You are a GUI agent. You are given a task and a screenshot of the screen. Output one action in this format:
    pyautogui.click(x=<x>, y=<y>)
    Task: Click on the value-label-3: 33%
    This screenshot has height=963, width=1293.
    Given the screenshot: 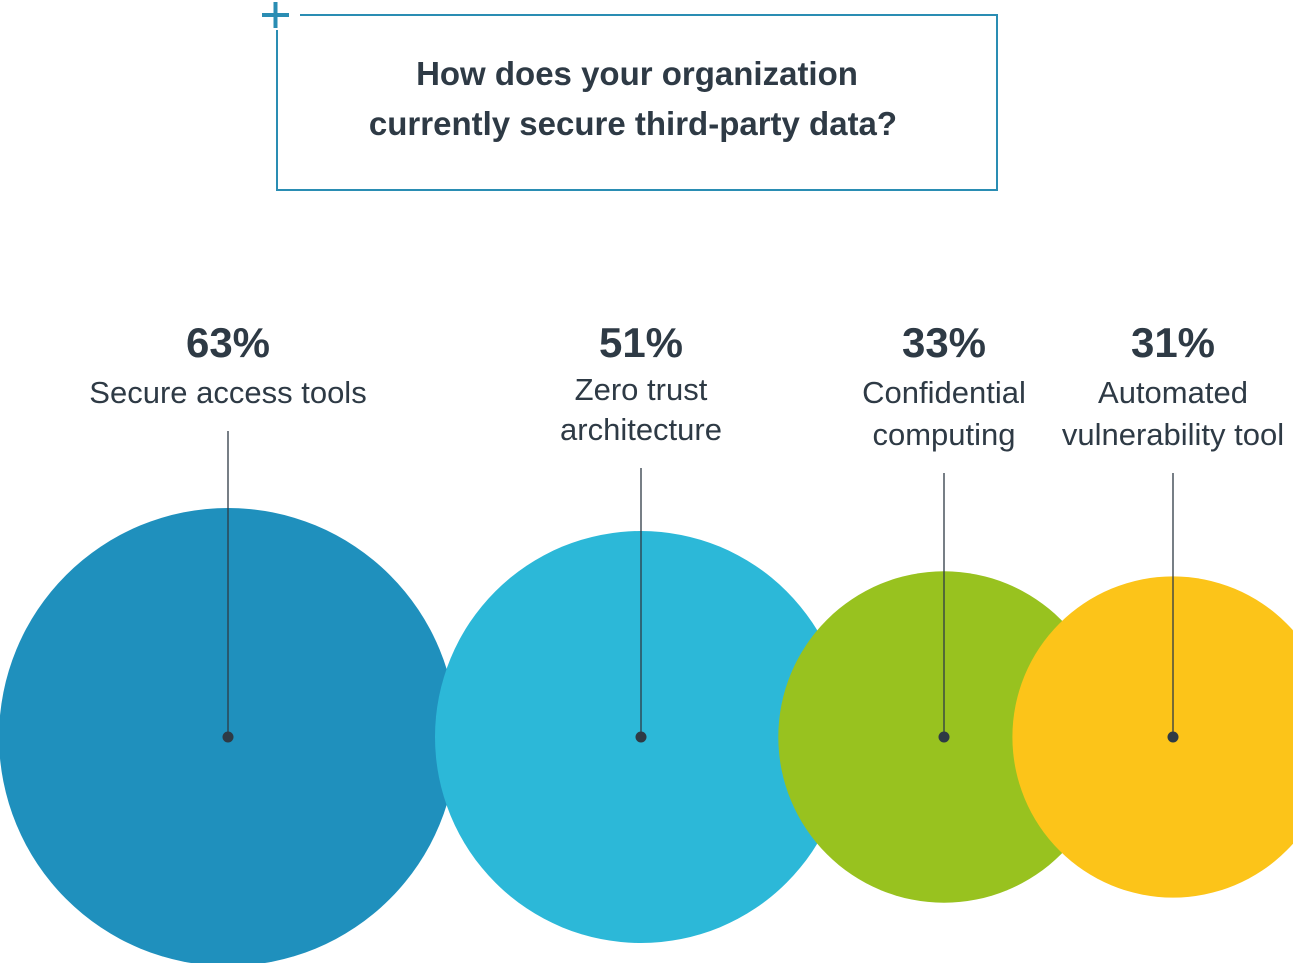 What is the action you would take?
    pyautogui.click(x=944, y=342)
    